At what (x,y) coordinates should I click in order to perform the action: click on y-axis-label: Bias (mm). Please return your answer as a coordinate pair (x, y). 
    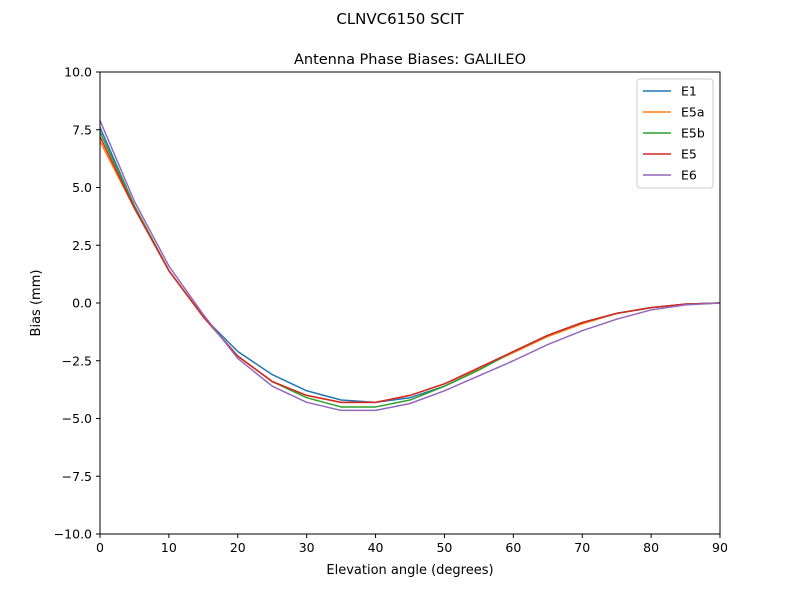
    Looking at the image, I should click on (36, 303).